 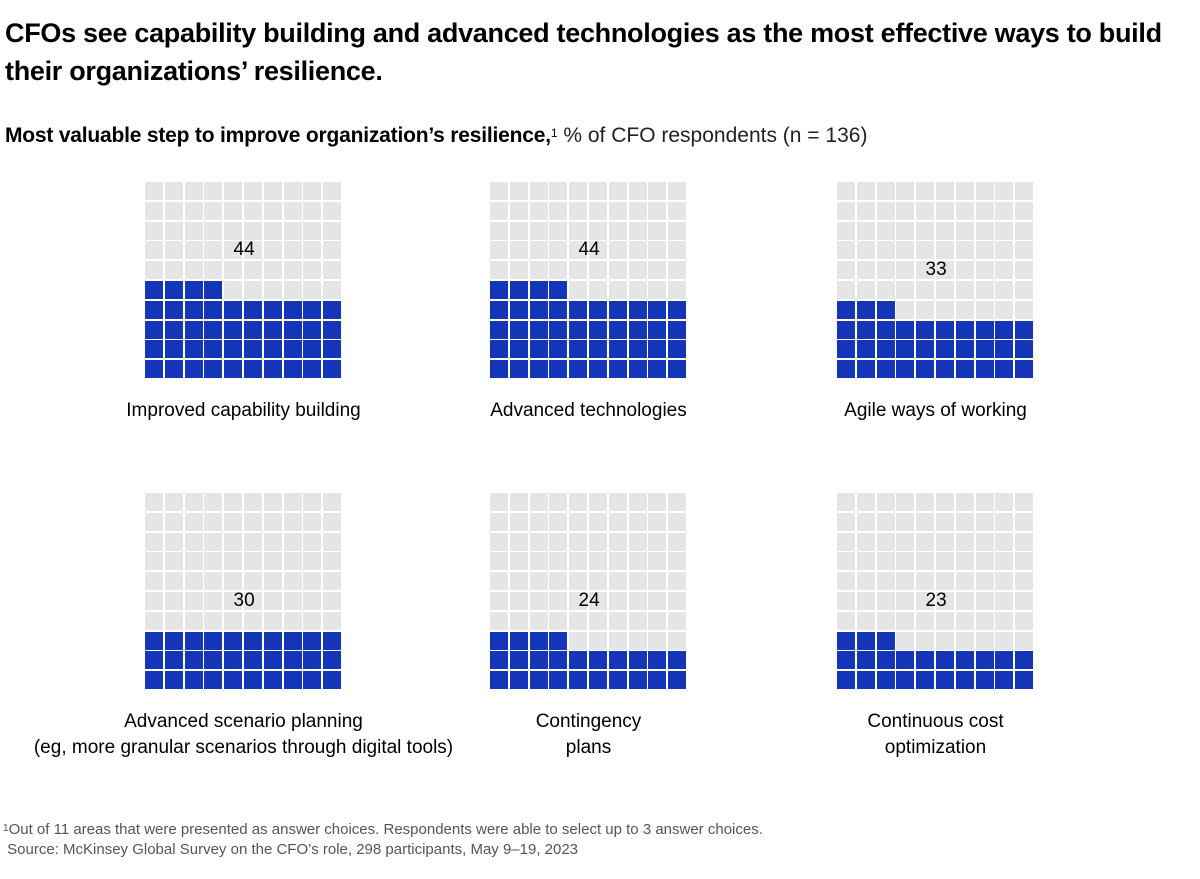 What do you see at coordinates (935, 591) in the screenshot?
I see `waffle-grid: 23` at bounding box center [935, 591].